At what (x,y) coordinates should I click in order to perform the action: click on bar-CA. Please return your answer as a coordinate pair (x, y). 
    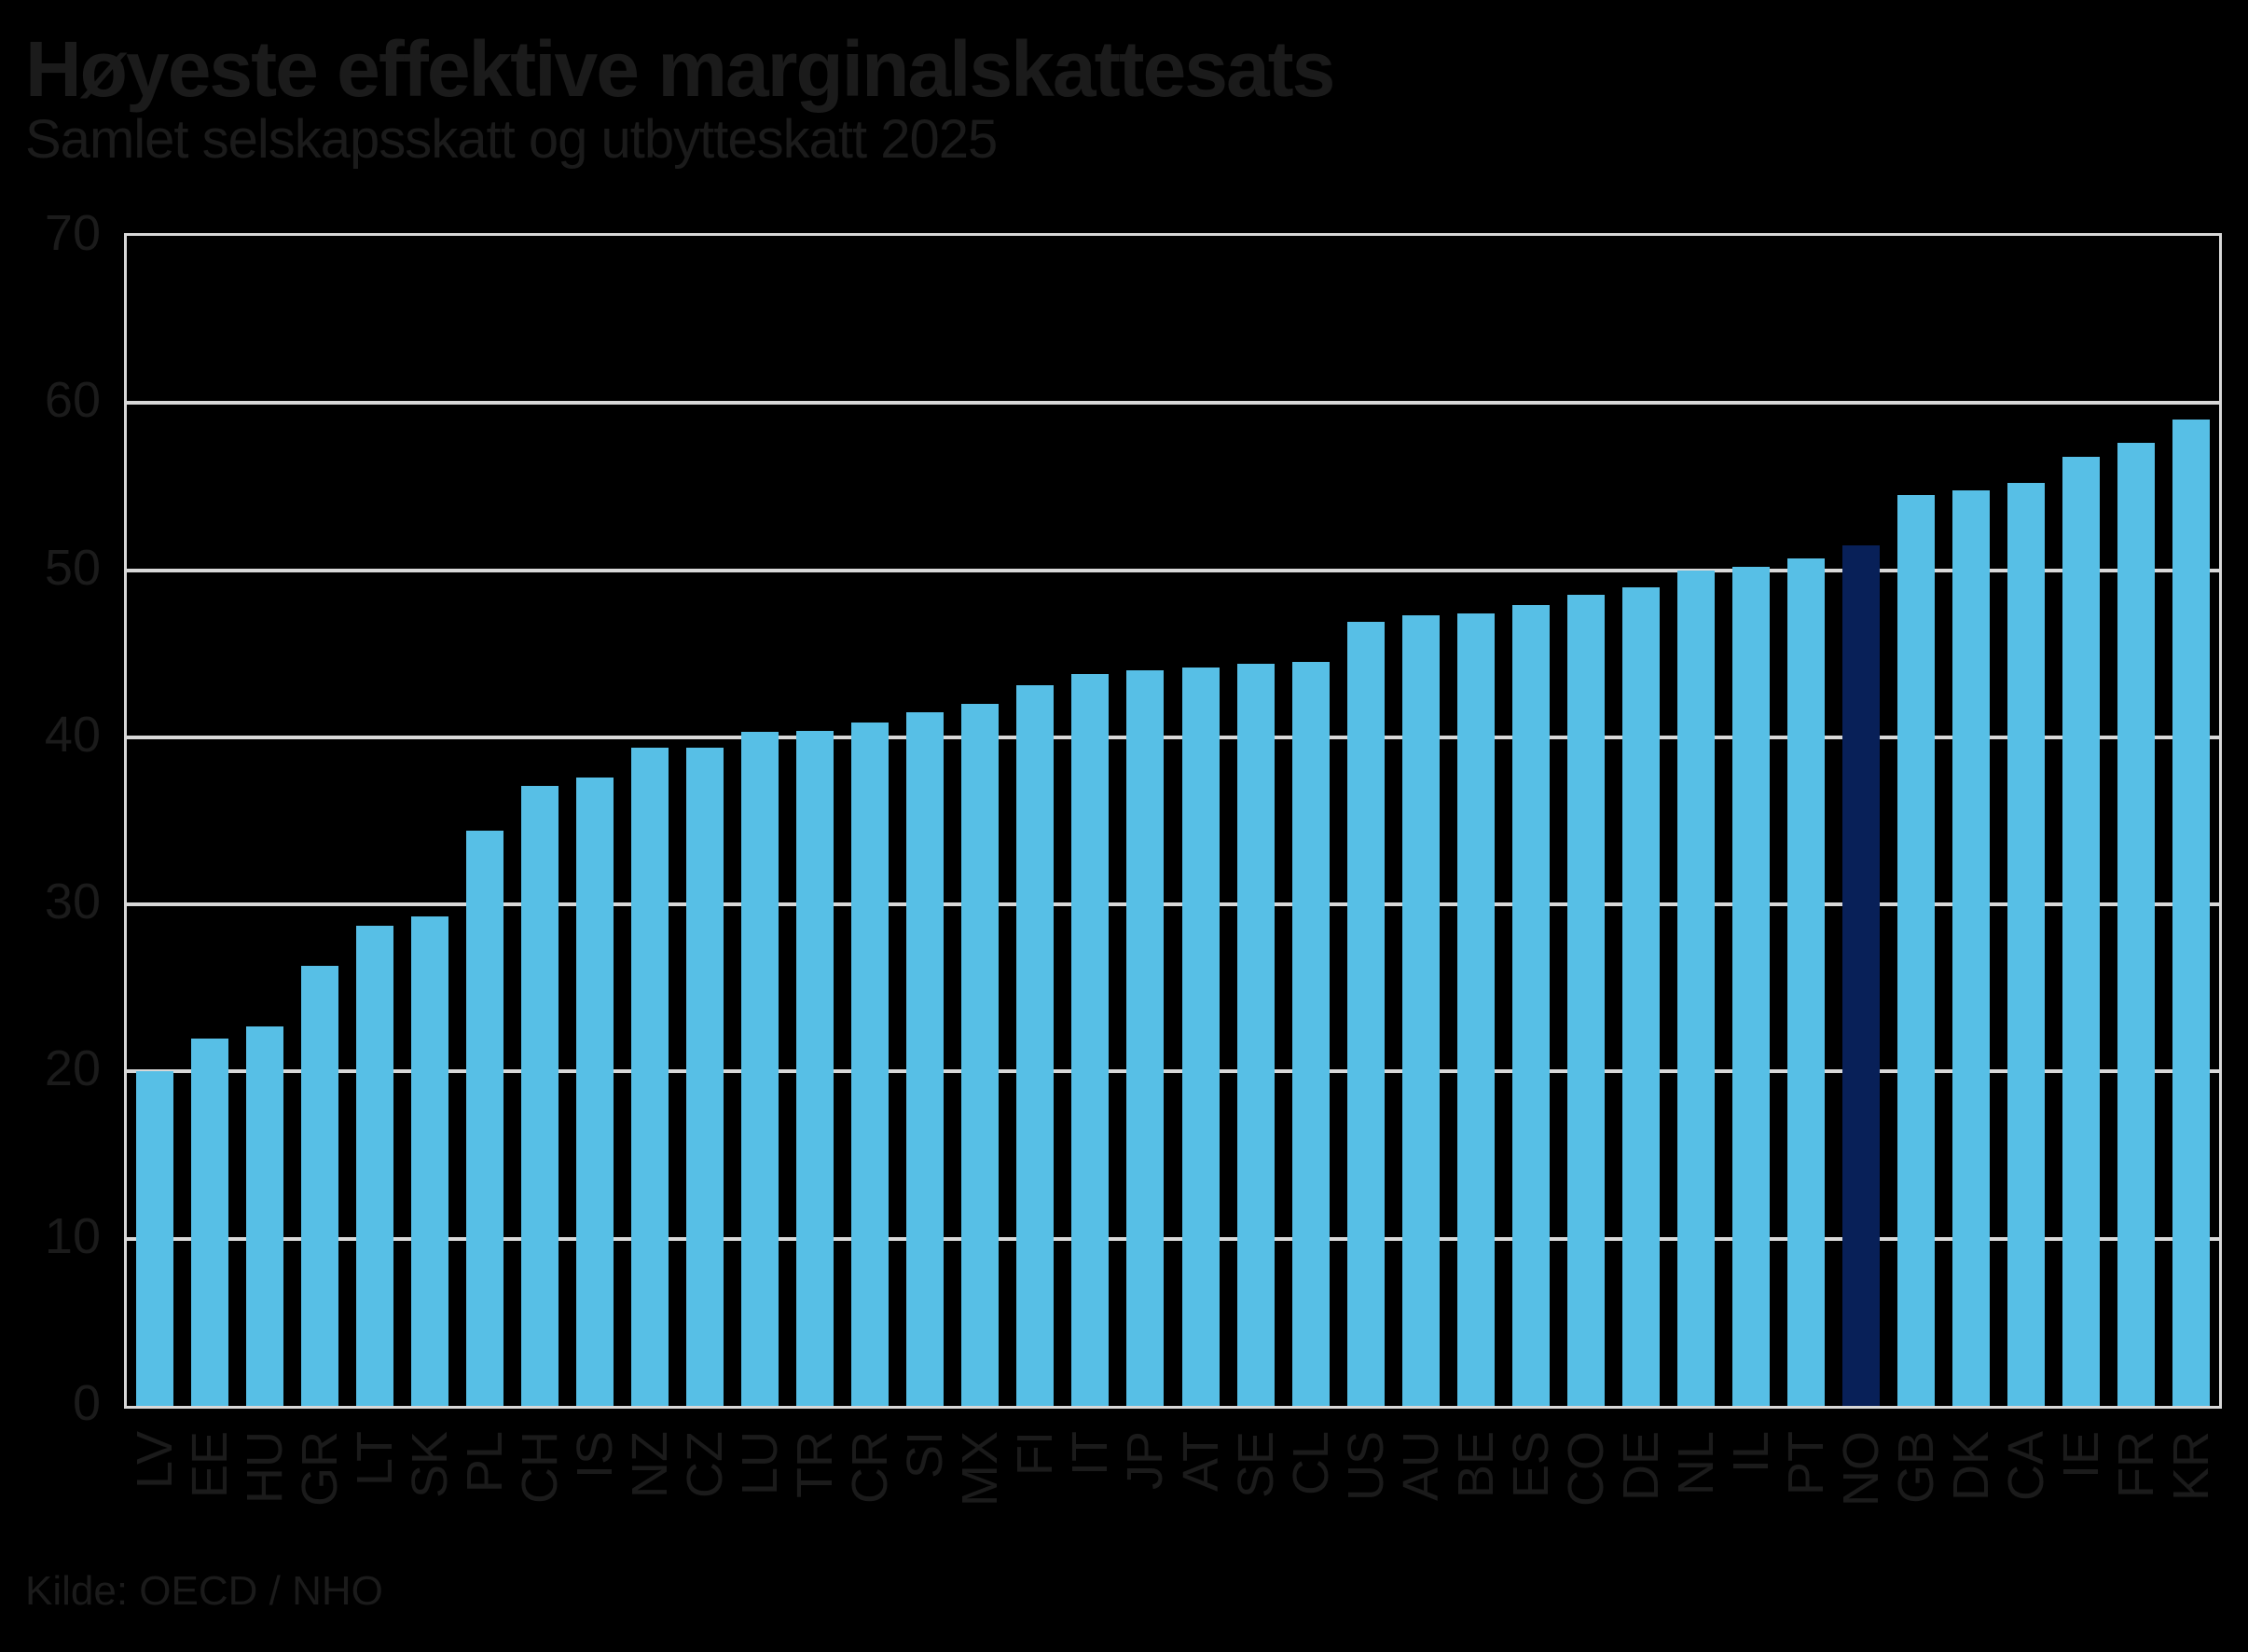
    Looking at the image, I should click on (2027, 945).